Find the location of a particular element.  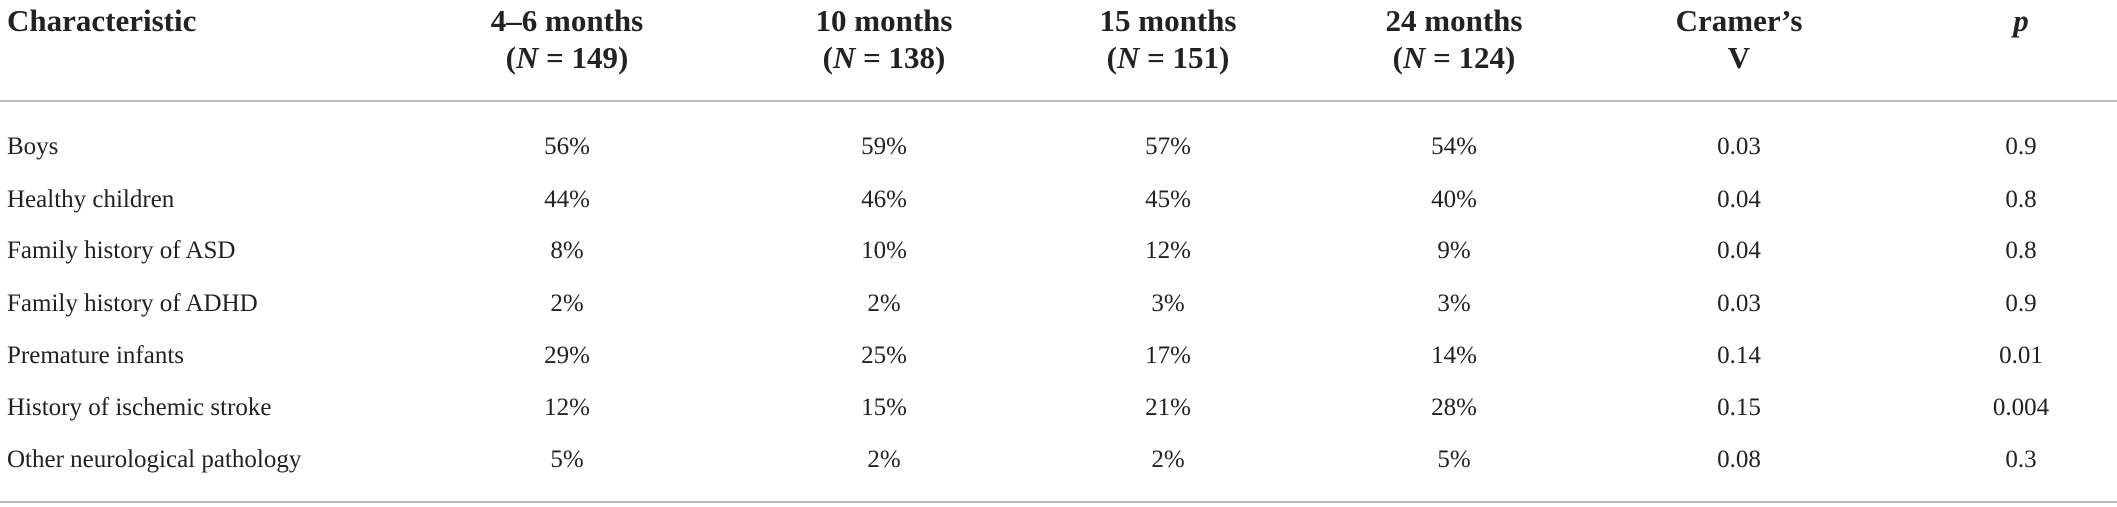

header-line: V is located at coordinates (1739, 57).